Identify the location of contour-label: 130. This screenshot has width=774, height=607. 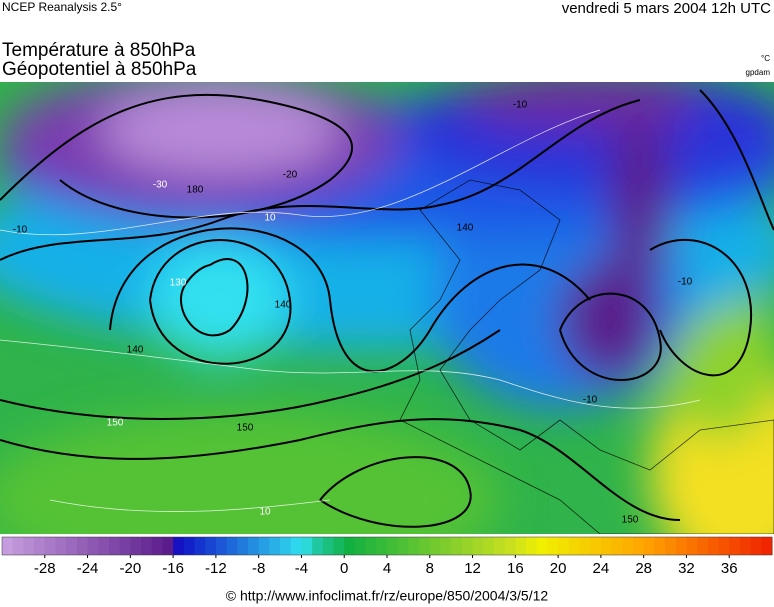
(178, 283).